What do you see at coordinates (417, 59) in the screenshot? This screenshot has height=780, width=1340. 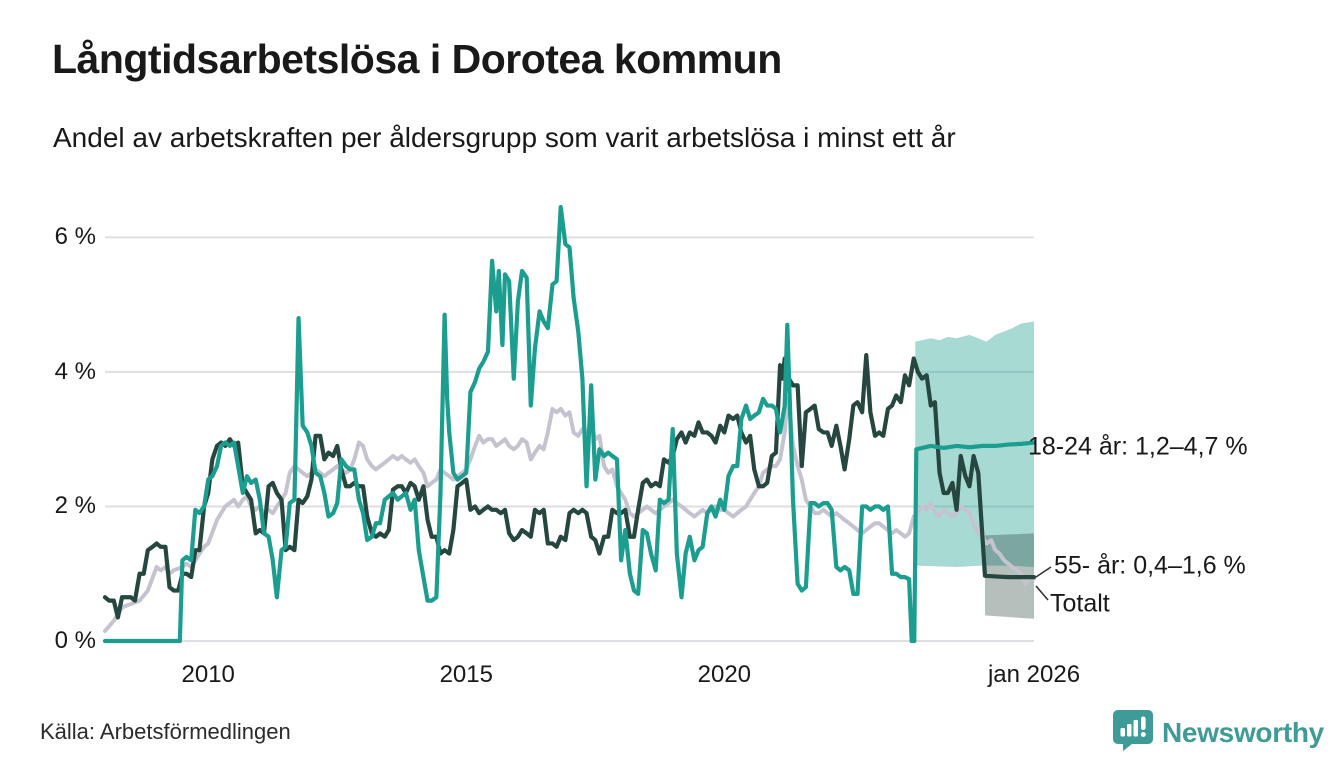 I see `page-title: Långtidsarbetslösa i Dorotea kommun` at bounding box center [417, 59].